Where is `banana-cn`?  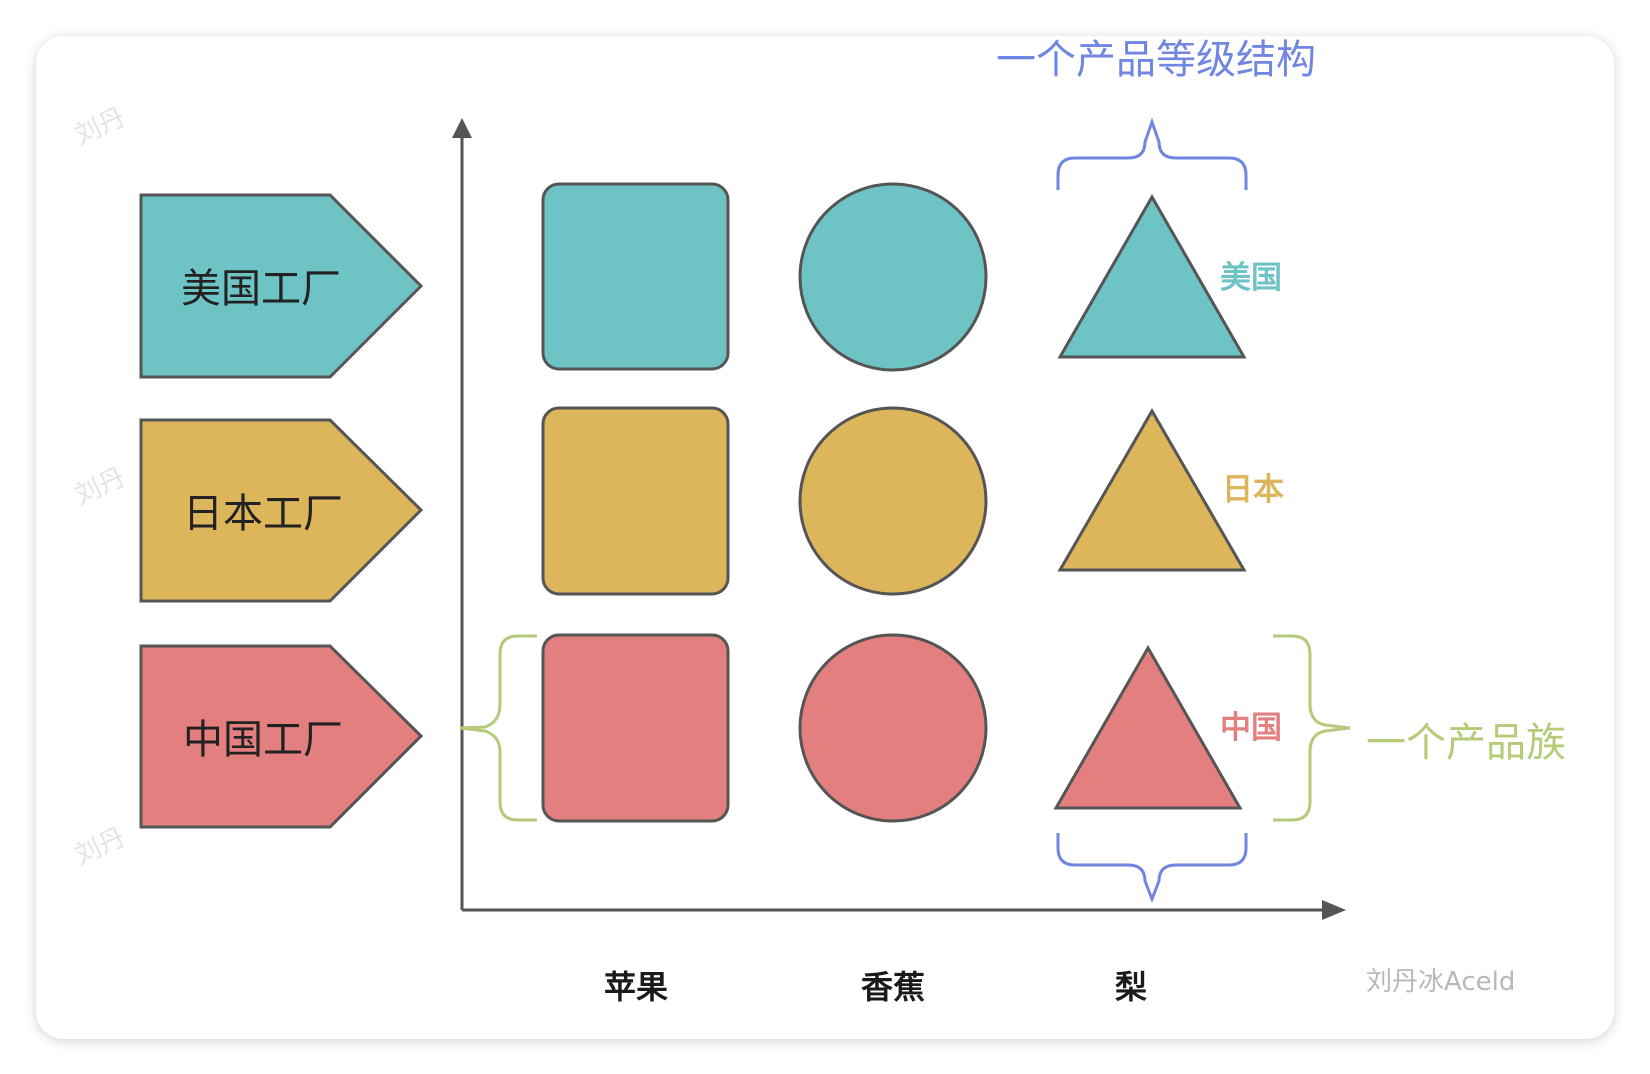 banana-cn is located at coordinates (893, 728).